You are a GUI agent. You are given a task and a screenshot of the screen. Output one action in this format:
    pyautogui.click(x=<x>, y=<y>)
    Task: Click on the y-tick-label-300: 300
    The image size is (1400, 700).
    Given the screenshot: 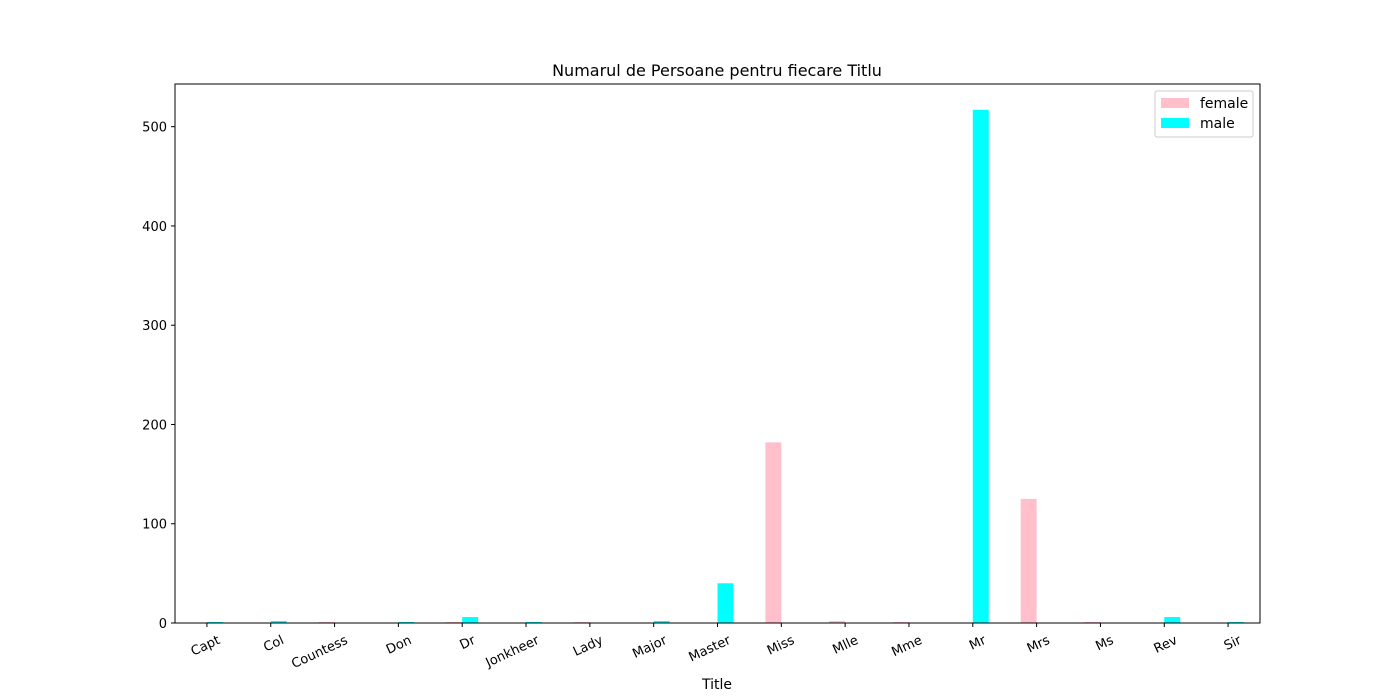 What is the action you would take?
    pyautogui.click(x=154, y=326)
    